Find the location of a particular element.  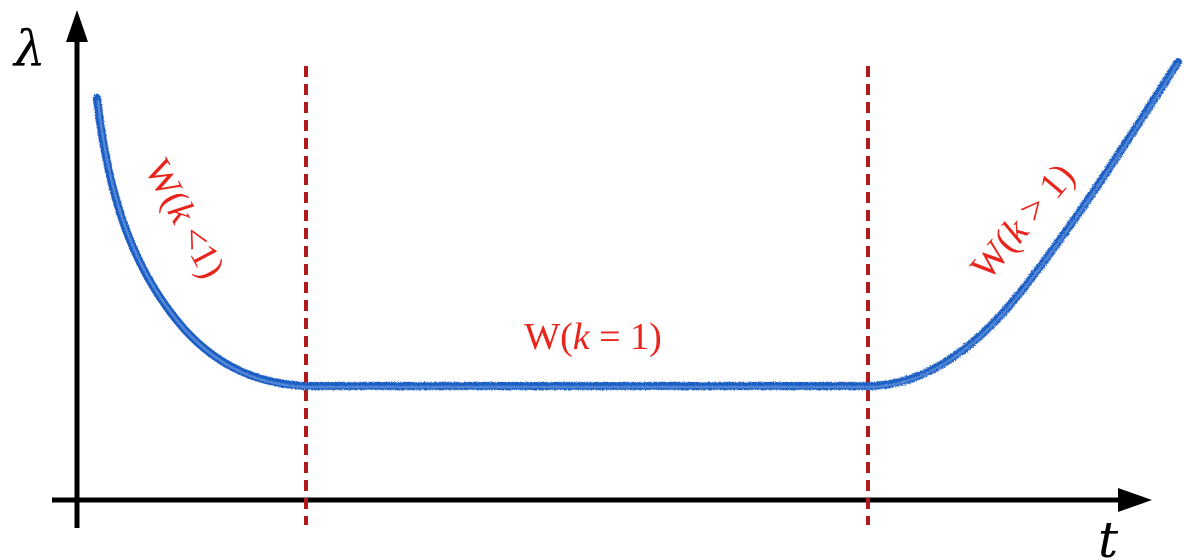

label-useful-life: W(k = 1) is located at coordinates (593, 337).